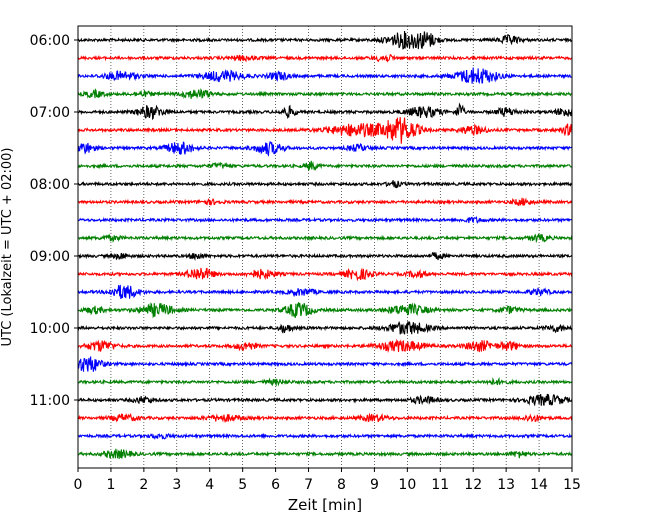  What do you see at coordinates (7, 247) in the screenshot?
I see `y-axis-title: UTC (Lokalzeit = UTC + 02:00)` at bounding box center [7, 247].